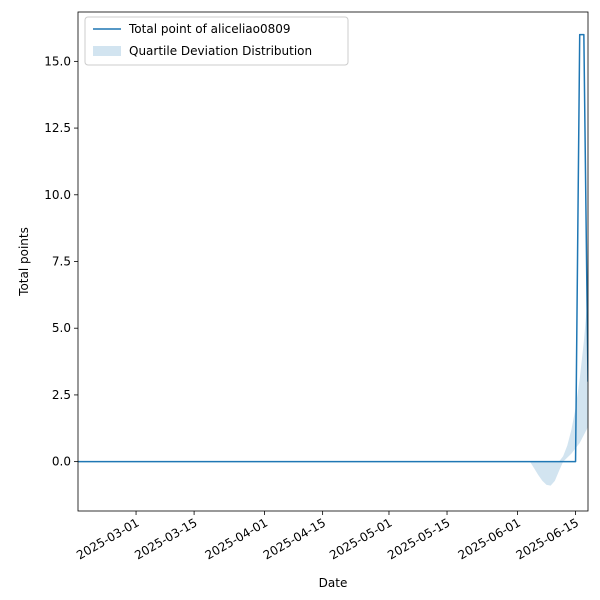  What do you see at coordinates (209, 29) in the screenshot?
I see `legend-entry-label: Total point of aliceliao0809` at bounding box center [209, 29].